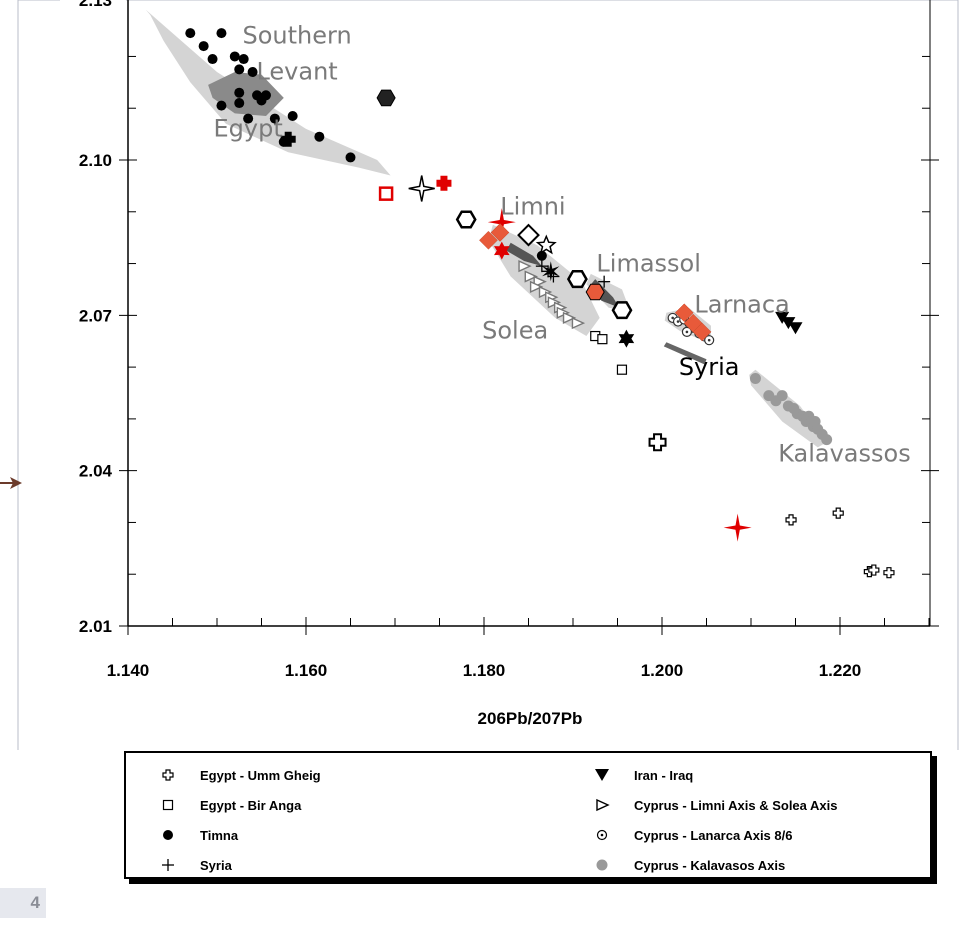 The height and width of the screenshot is (932, 976). I want to click on filled-circle-icon, so click(168, 835).